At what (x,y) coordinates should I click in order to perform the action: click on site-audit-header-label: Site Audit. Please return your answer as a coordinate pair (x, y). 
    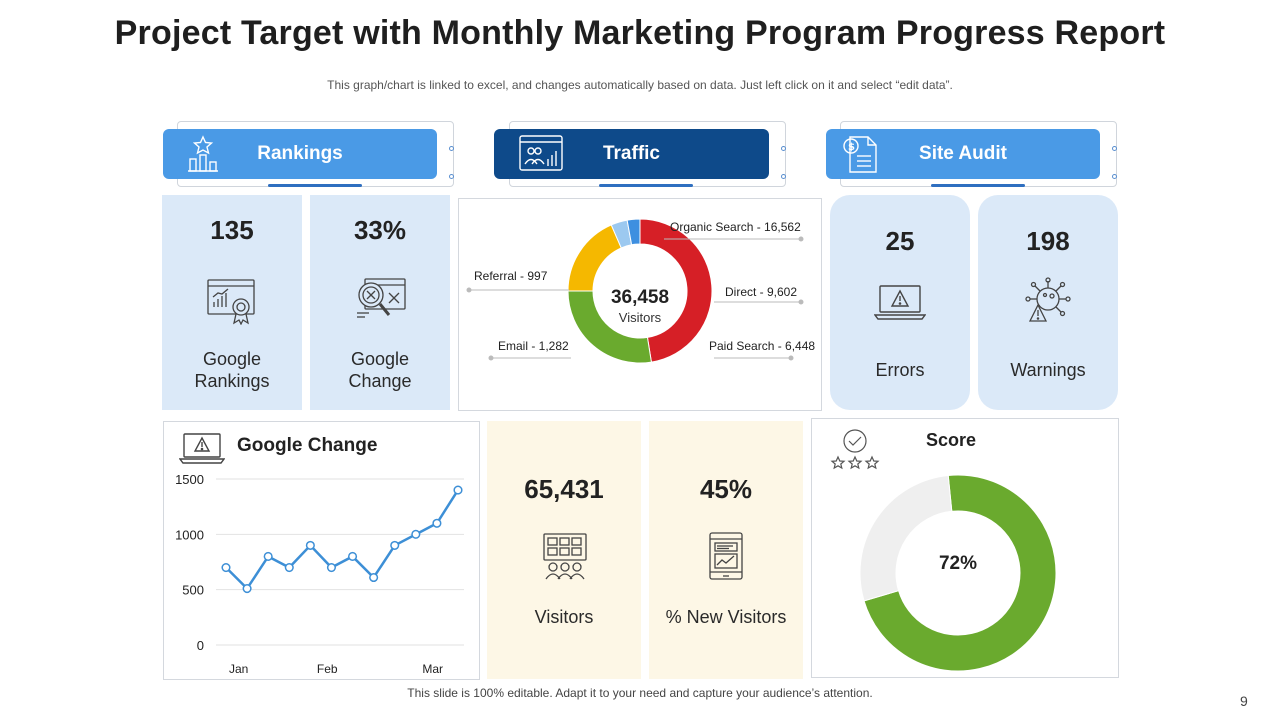
    Looking at the image, I should click on (963, 153).